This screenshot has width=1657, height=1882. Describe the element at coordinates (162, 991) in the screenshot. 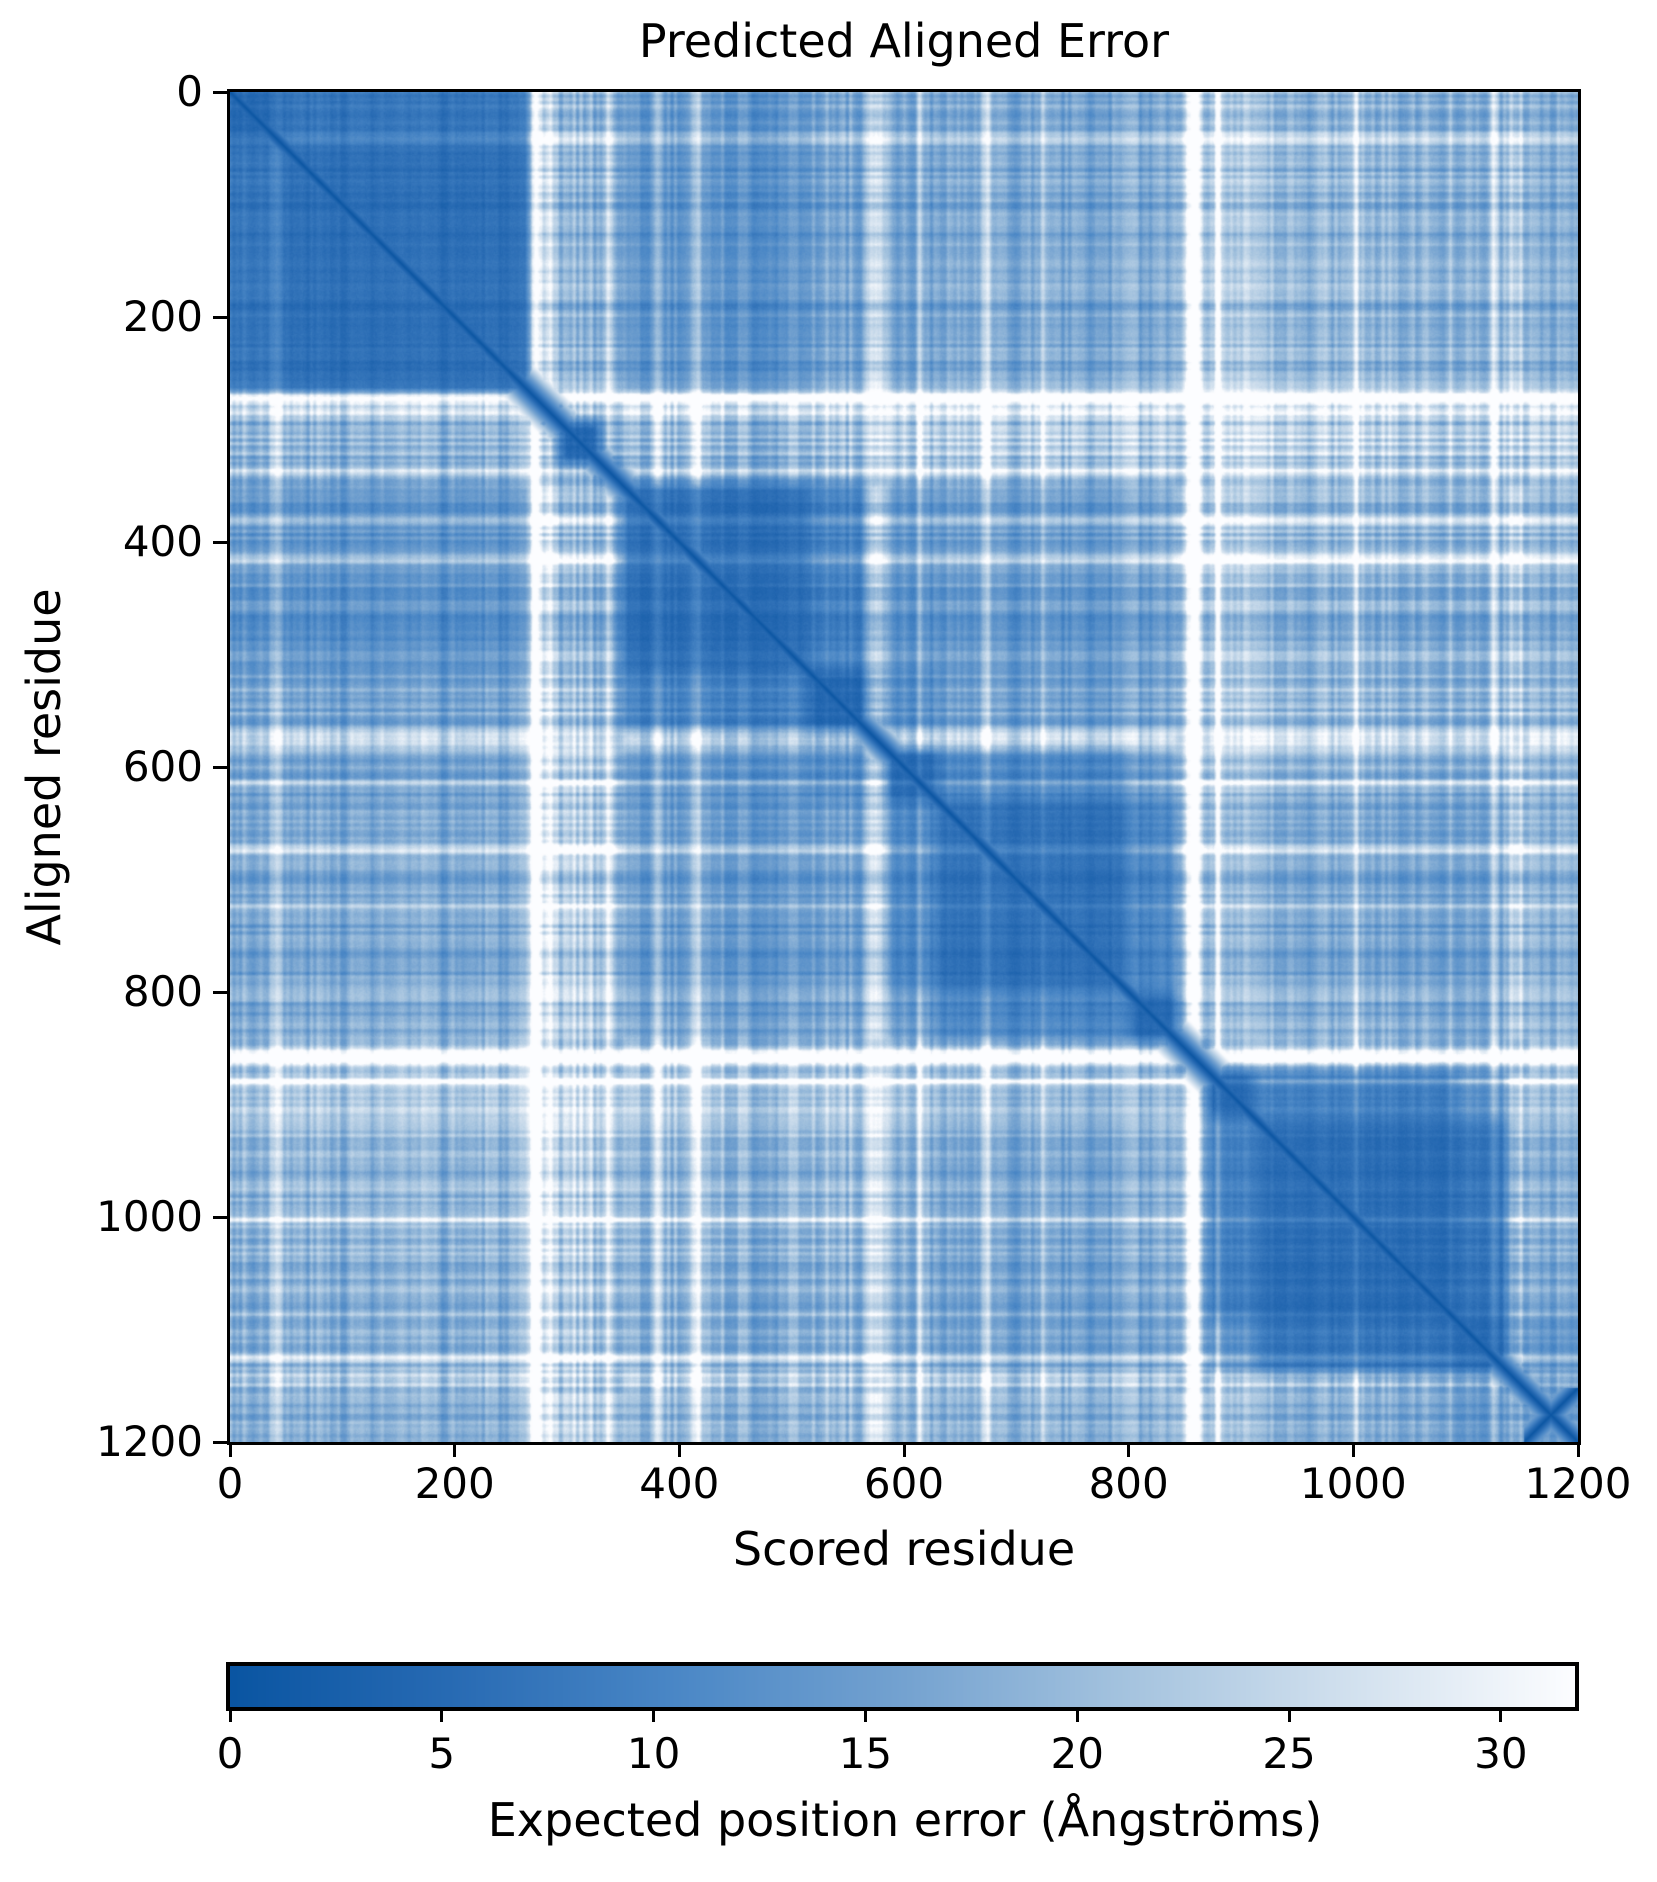

I see `y-tick-label: 800` at that location.